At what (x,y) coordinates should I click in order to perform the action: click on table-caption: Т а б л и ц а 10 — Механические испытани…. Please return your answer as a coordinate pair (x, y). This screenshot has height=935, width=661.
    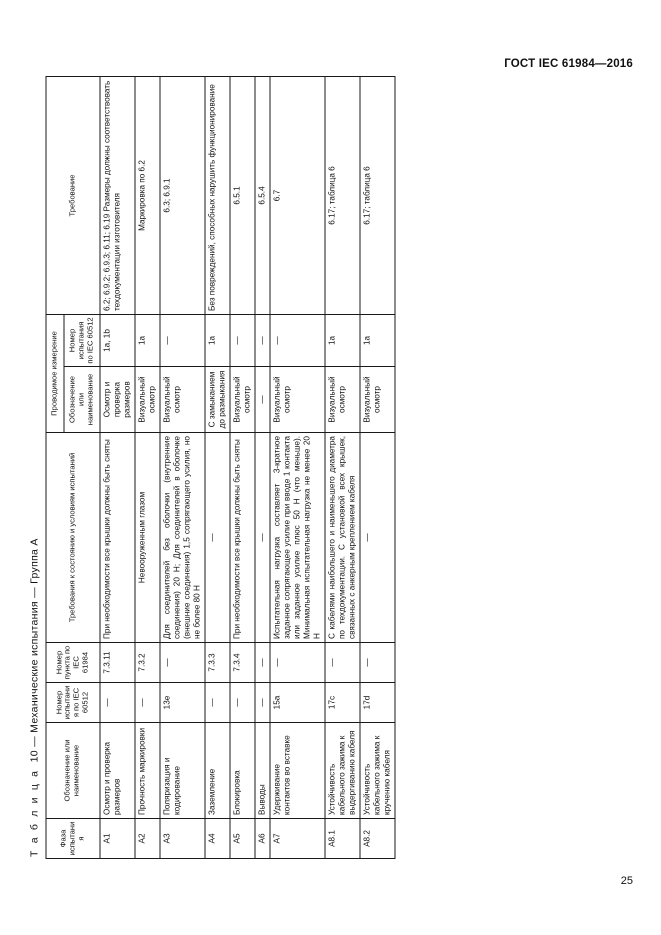
    Looking at the image, I should click on (34, 467).